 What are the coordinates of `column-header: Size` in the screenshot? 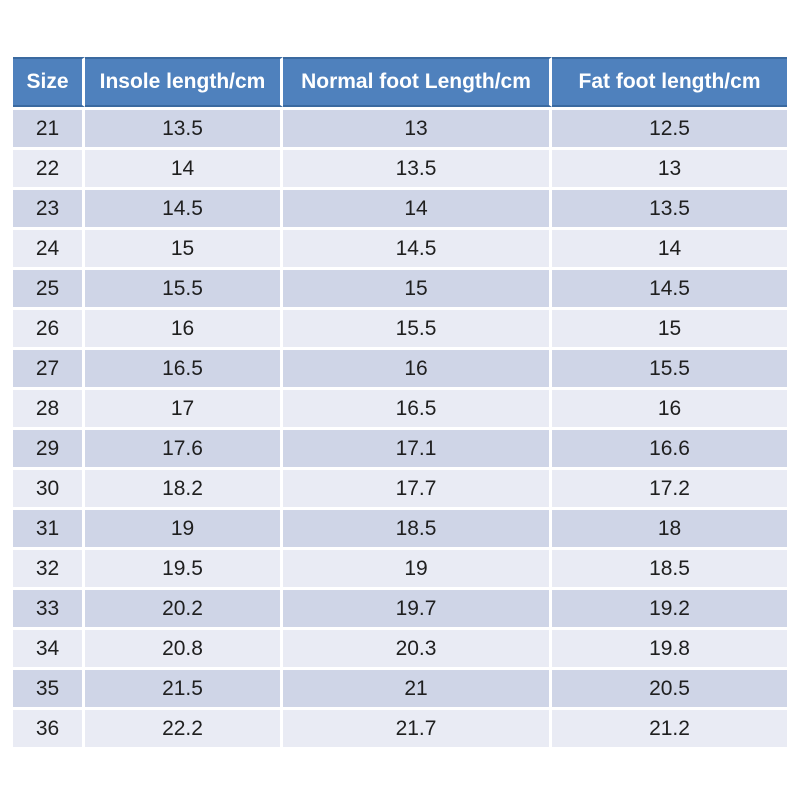 It's located at (49, 82).